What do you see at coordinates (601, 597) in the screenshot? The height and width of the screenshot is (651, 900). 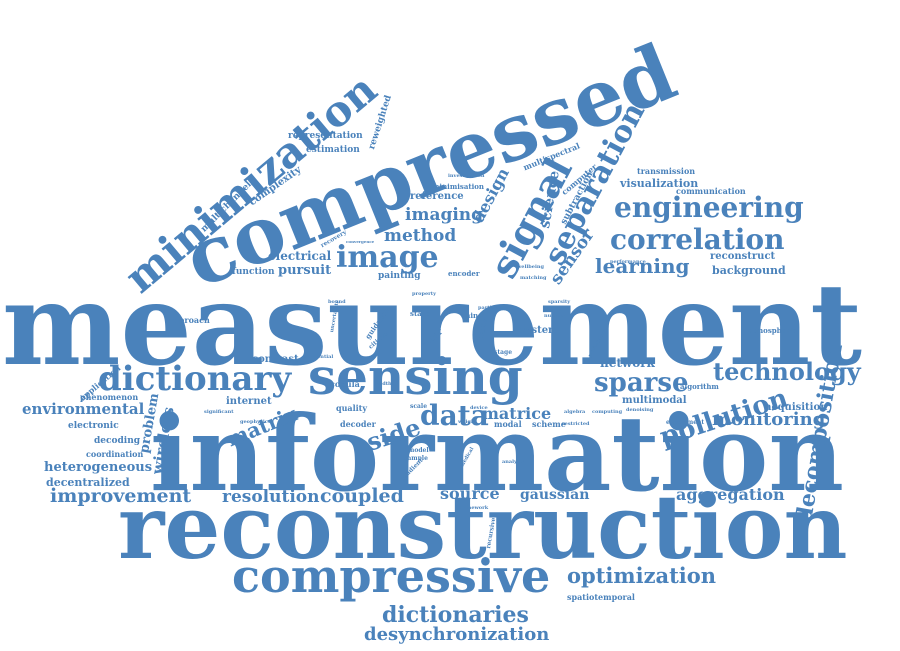 I see `word-spatiotemporal: spatiotemporal` at bounding box center [601, 597].